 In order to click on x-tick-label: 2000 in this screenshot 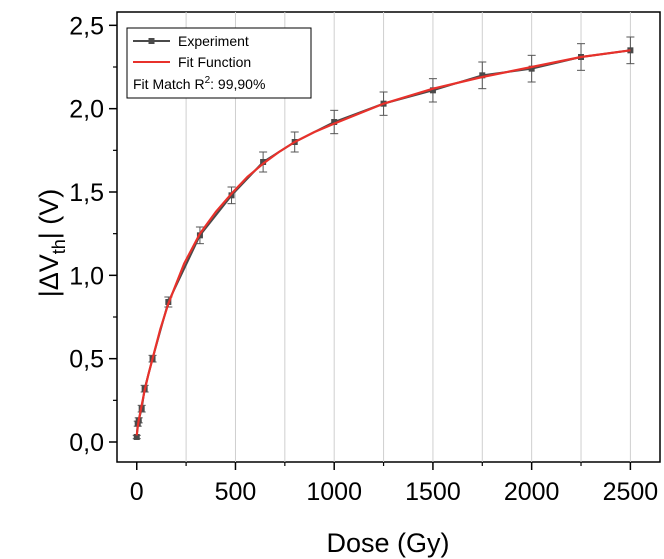, I will do `click(532, 492)`.